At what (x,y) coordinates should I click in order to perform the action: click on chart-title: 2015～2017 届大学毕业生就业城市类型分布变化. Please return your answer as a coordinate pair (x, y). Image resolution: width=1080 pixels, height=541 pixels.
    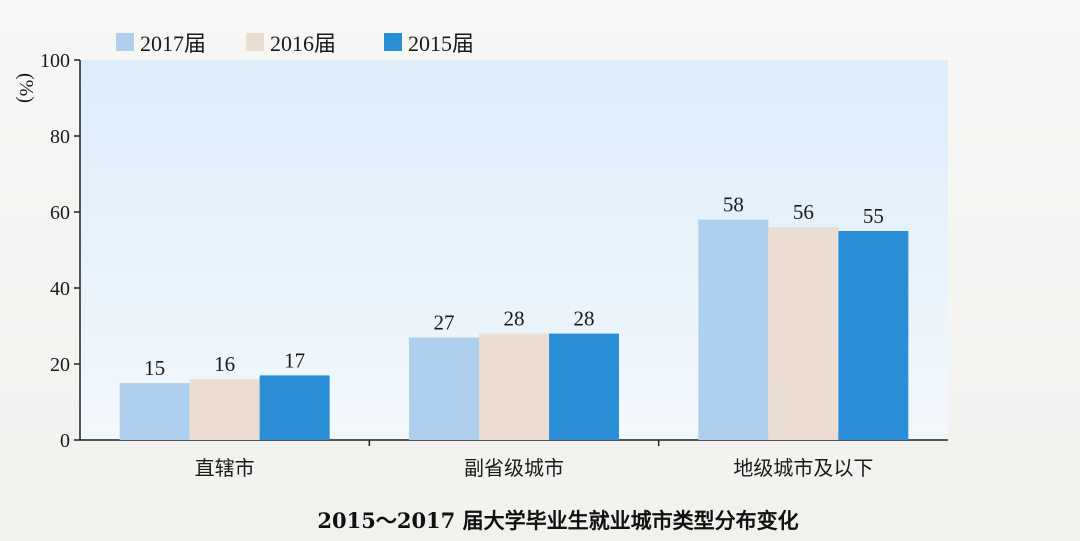
    Looking at the image, I should click on (557, 520).